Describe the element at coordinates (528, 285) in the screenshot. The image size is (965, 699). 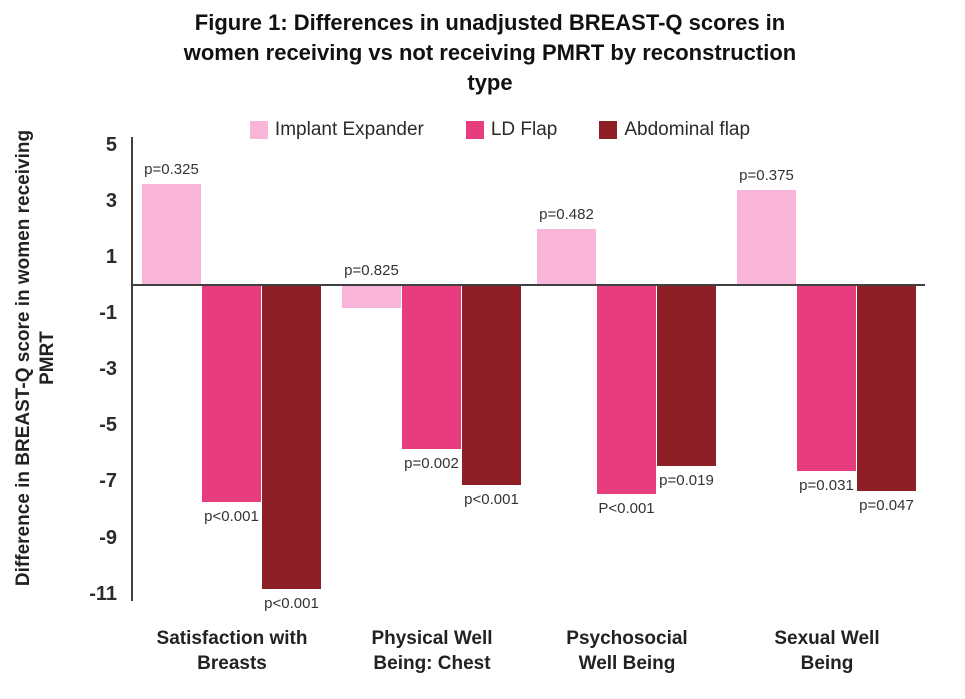
I see `zero-baseline` at that location.